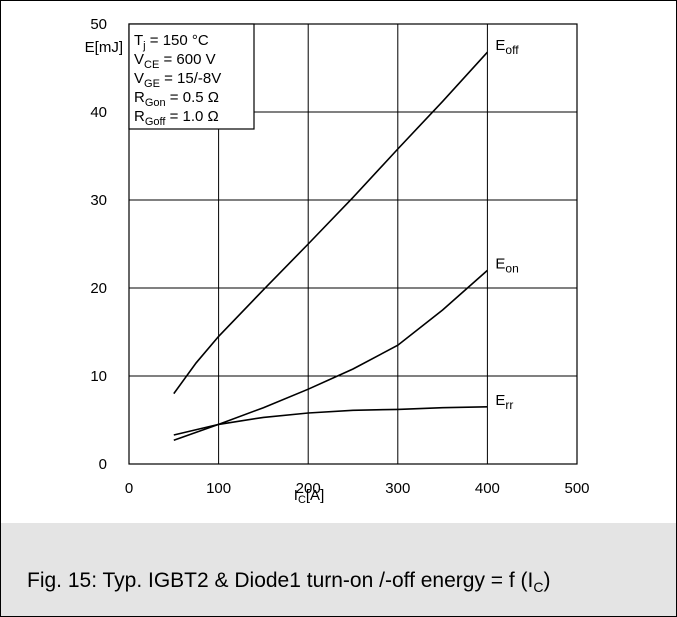 Image resolution: width=677 pixels, height=617 pixels. Describe the element at coordinates (576, 488) in the screenshot. I see `x-tick-label: 500` at that location.